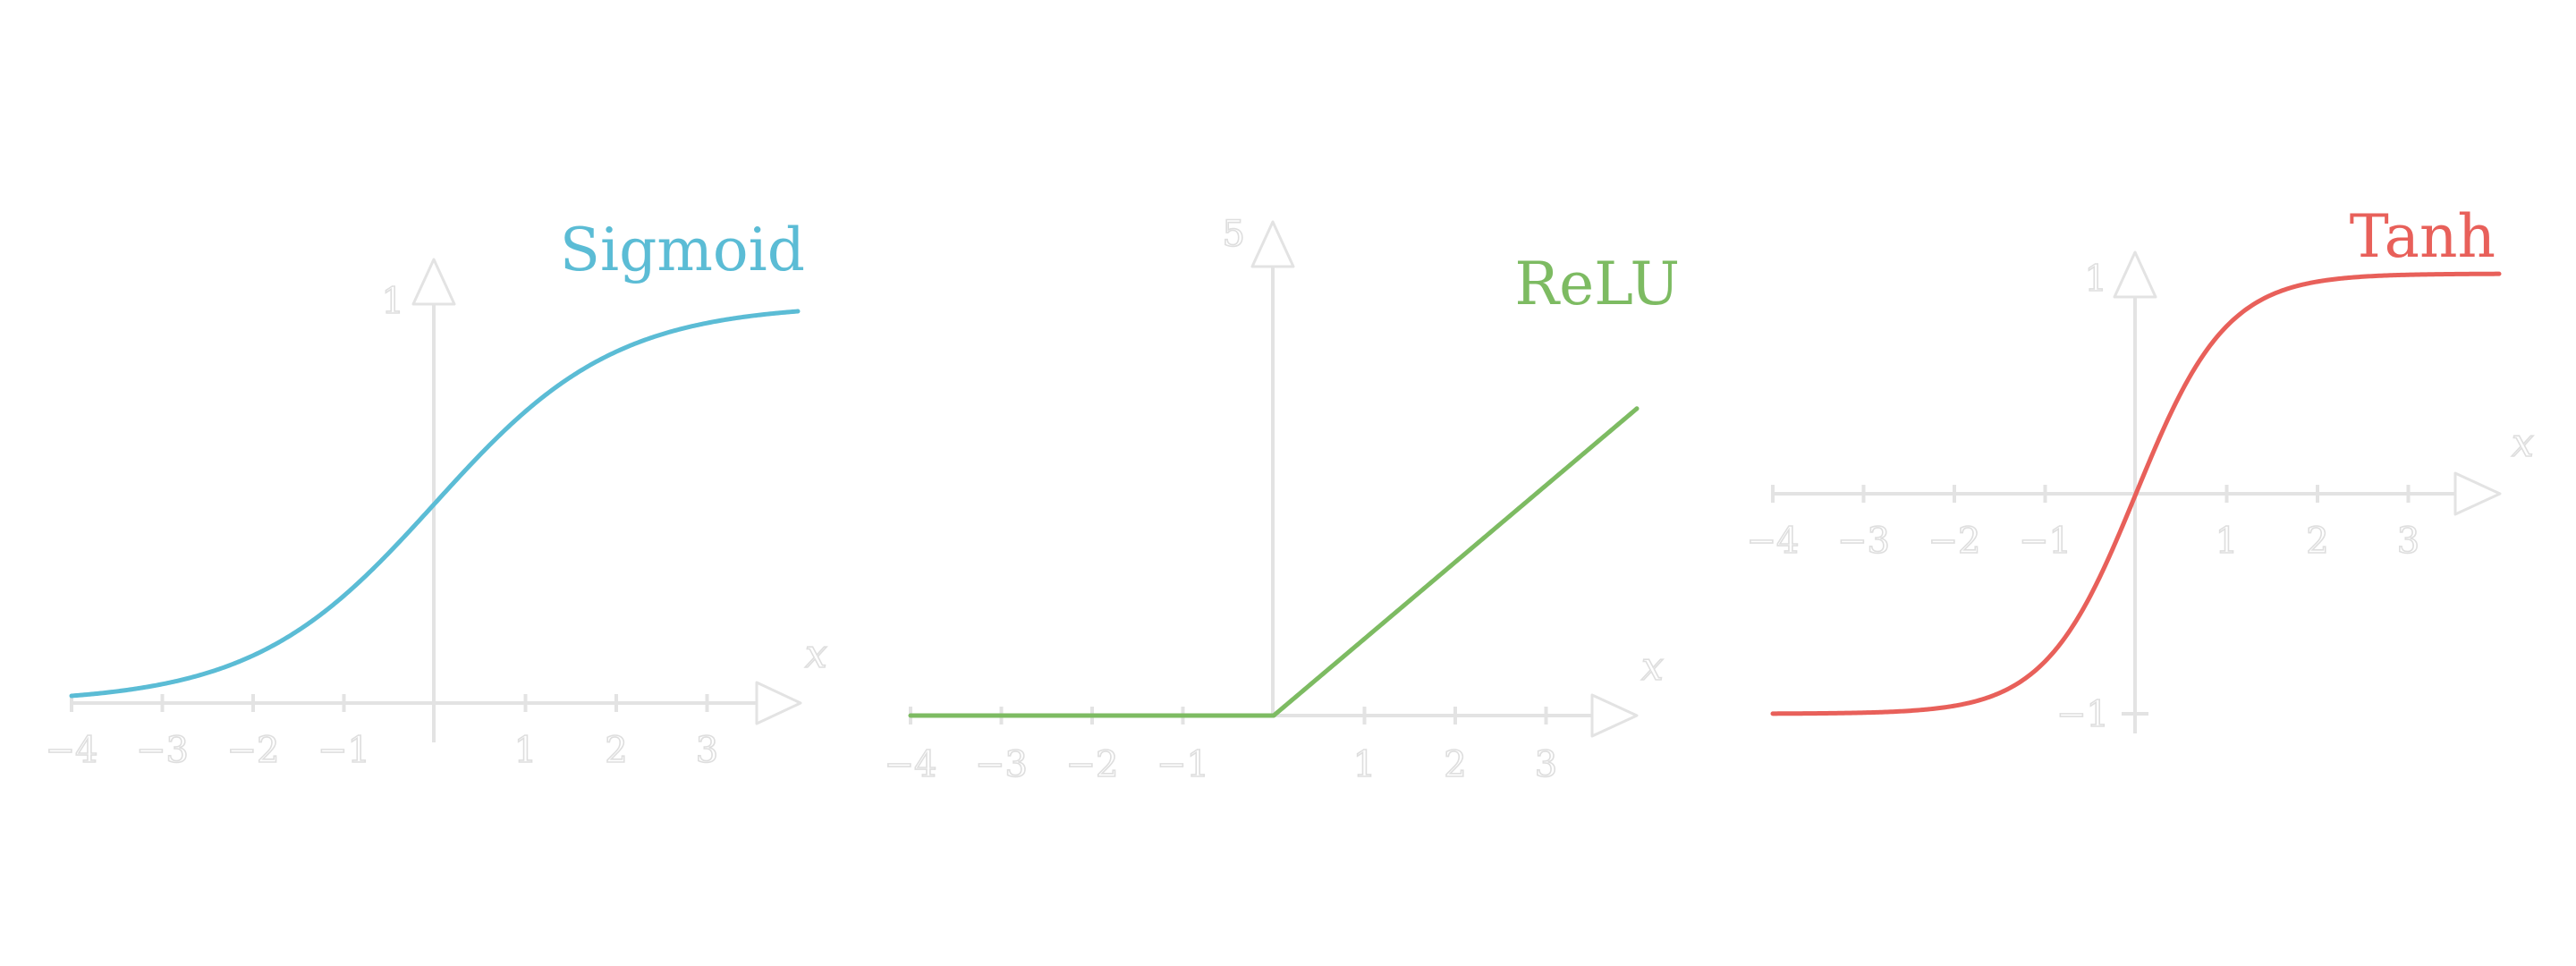  I want to click on relu-curve, so click(1274, 562).